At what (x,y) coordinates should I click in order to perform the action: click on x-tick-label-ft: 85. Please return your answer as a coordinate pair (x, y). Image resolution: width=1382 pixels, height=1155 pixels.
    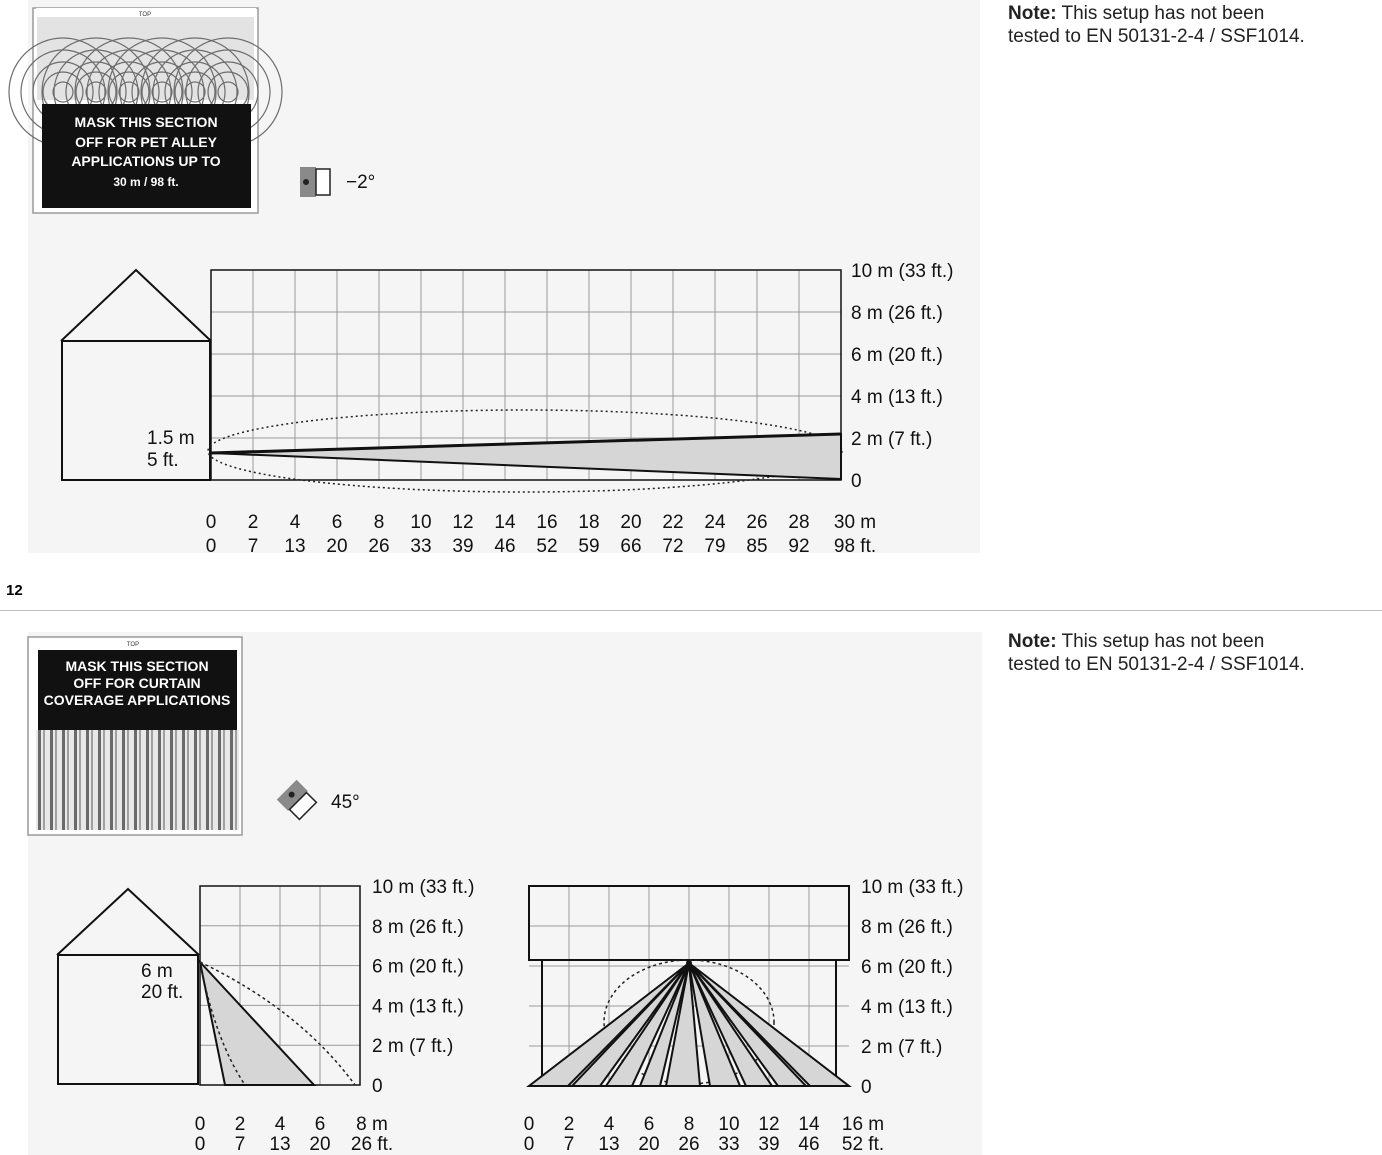
    Looking at the image, I should click on (756, 546).